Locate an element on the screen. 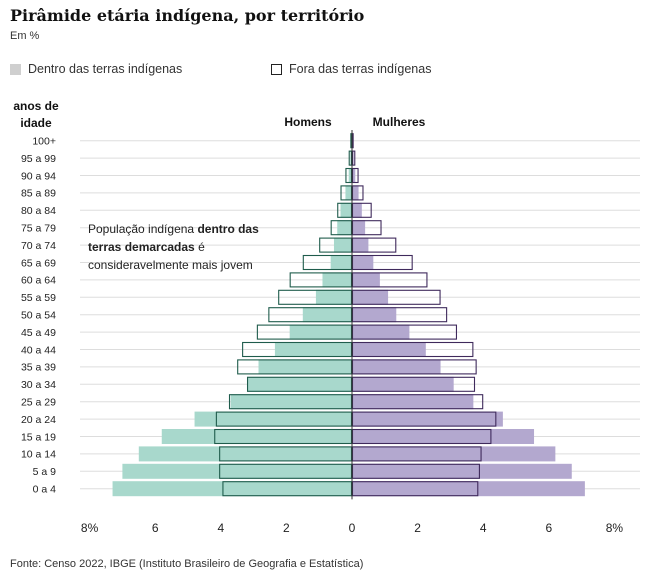 This screenshot has height=587, width=653. chart-subtitle: Em % is located at coordinates (25, 36).